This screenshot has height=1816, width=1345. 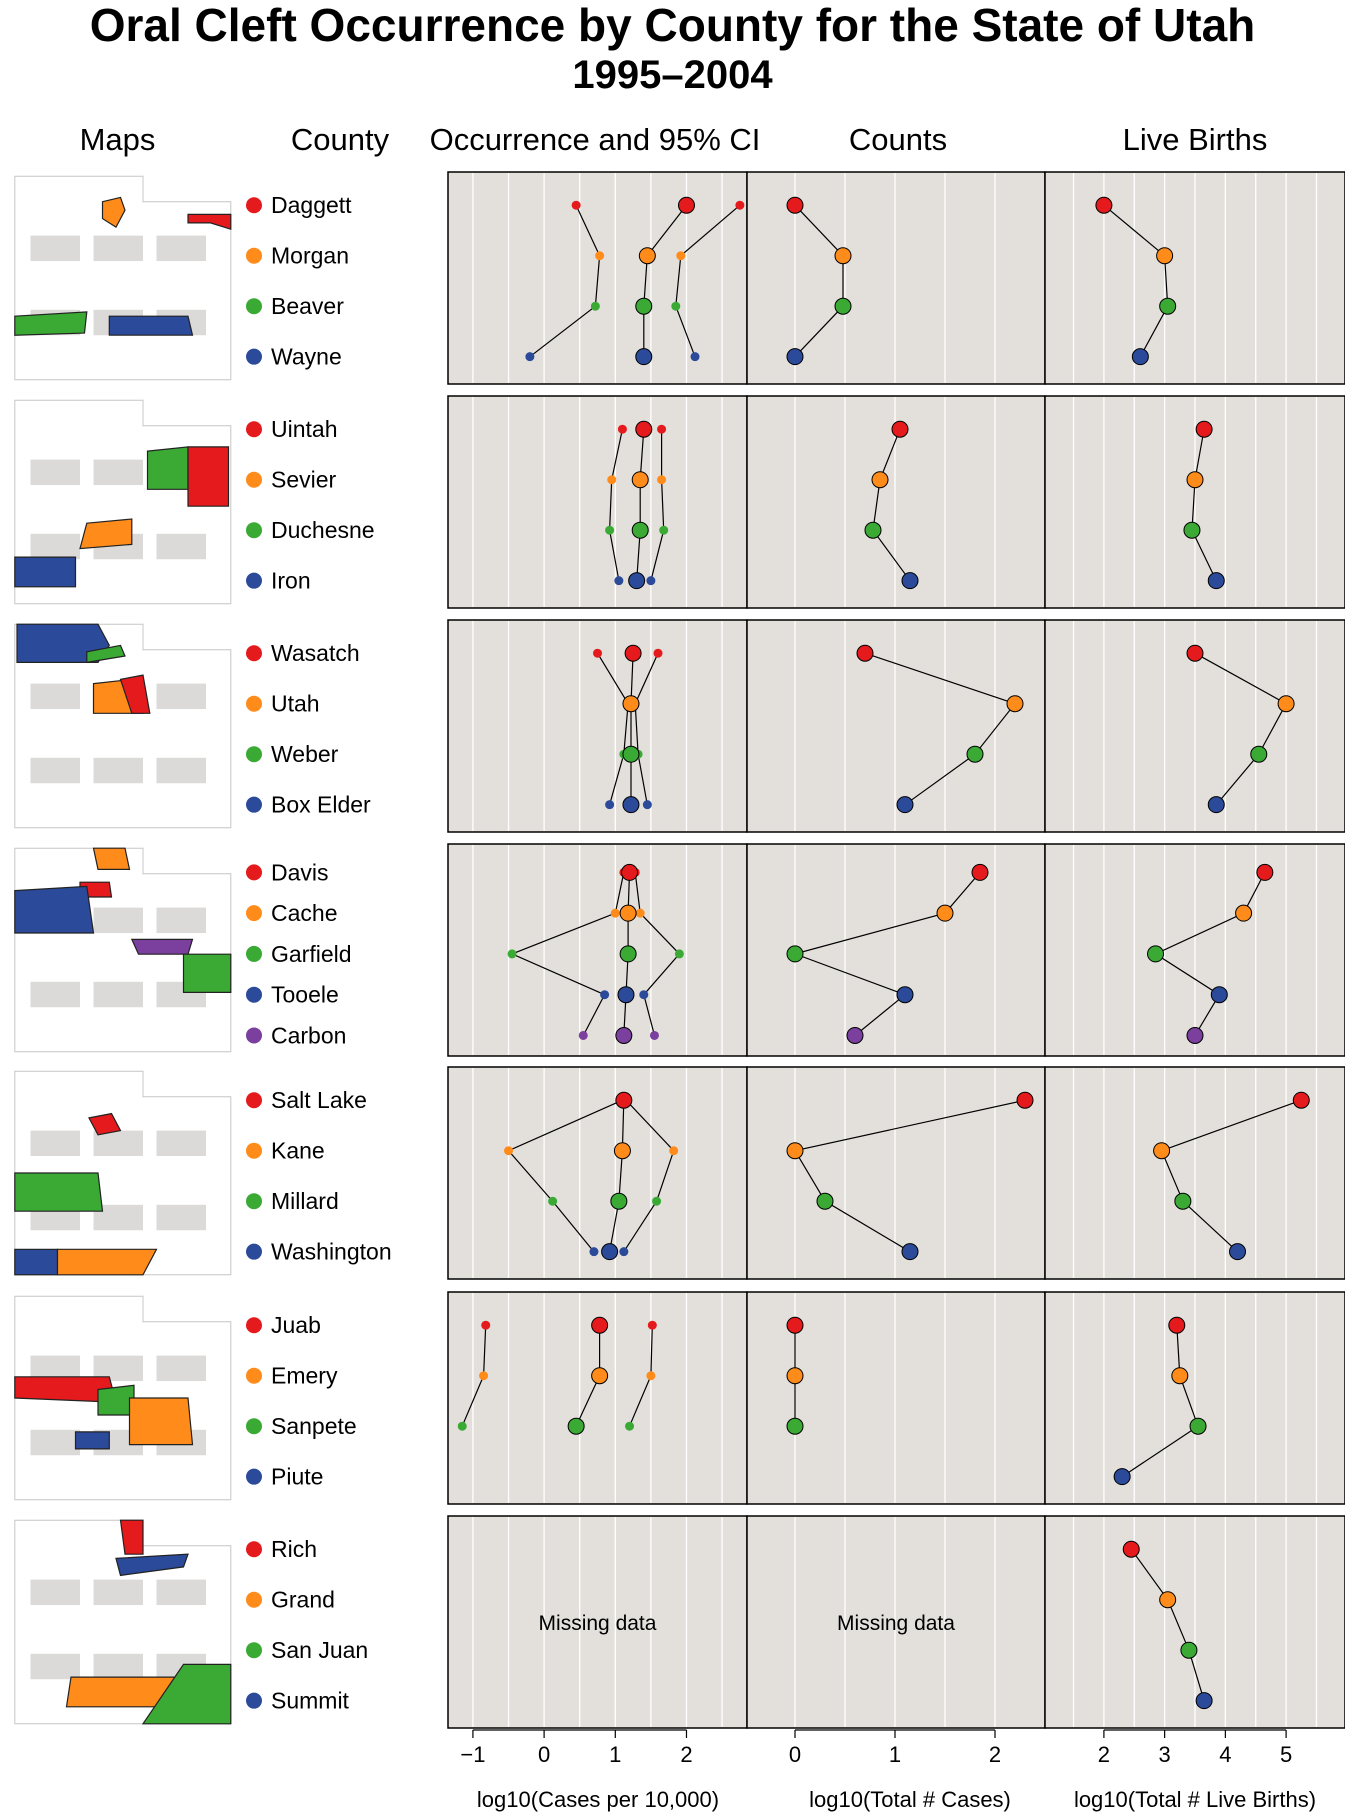 I want to click on county-label: Salt Lake, so click(x=319, y=1100).